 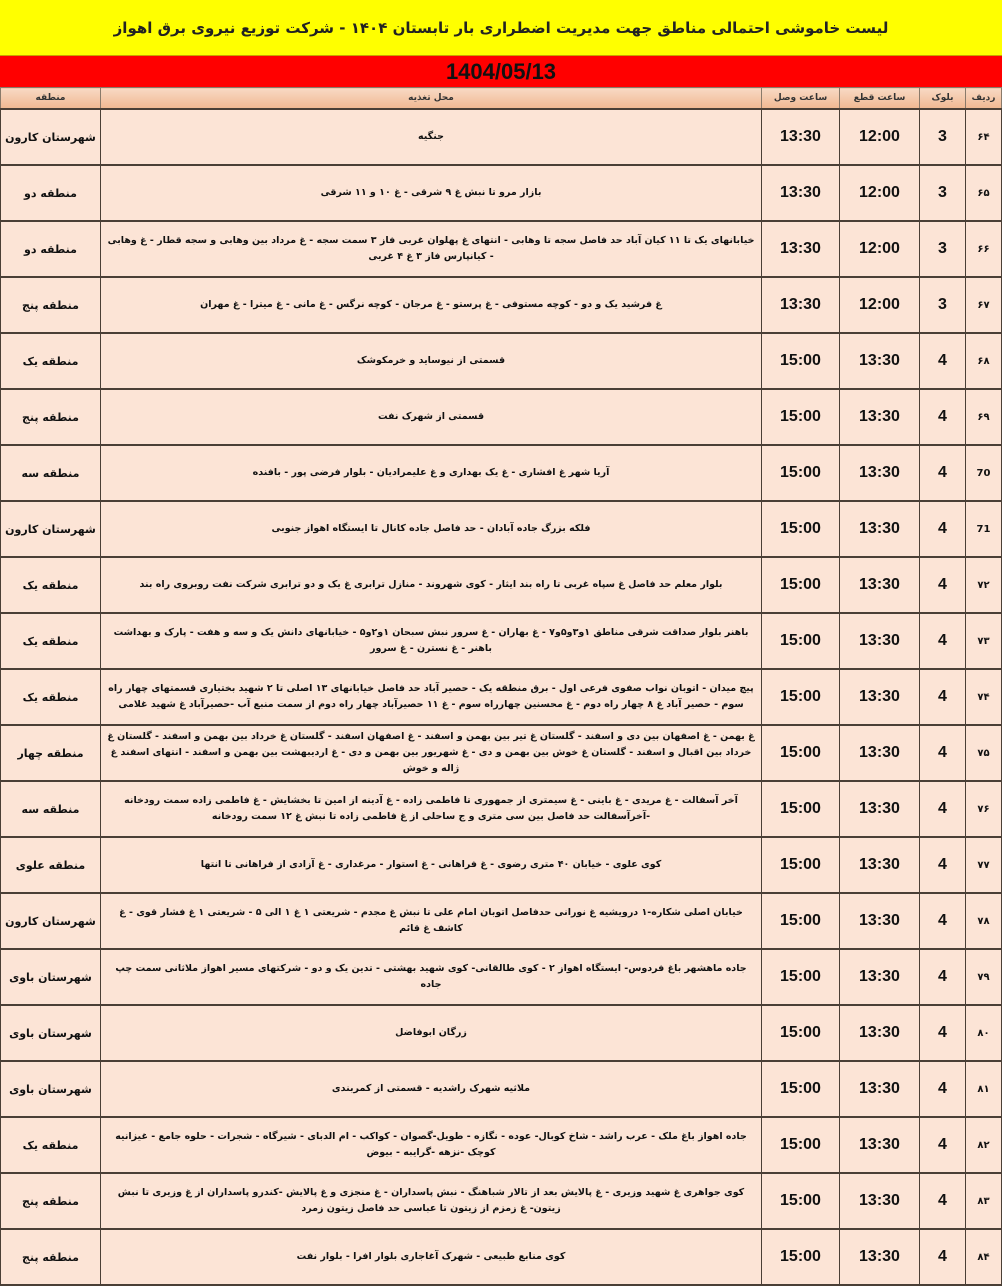 I want to click on header-cut: ساعت قطع, so click(x=879, y=98).